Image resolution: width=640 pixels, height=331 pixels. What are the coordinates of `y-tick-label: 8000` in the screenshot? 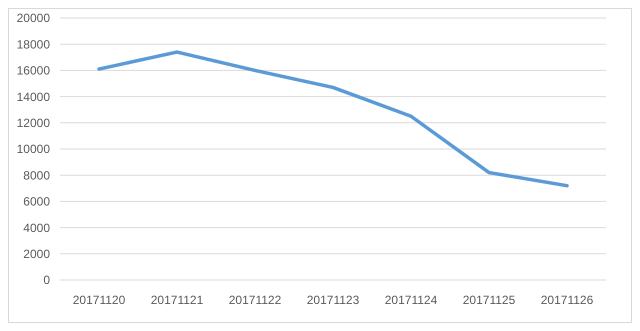 It's located at (36, 175).